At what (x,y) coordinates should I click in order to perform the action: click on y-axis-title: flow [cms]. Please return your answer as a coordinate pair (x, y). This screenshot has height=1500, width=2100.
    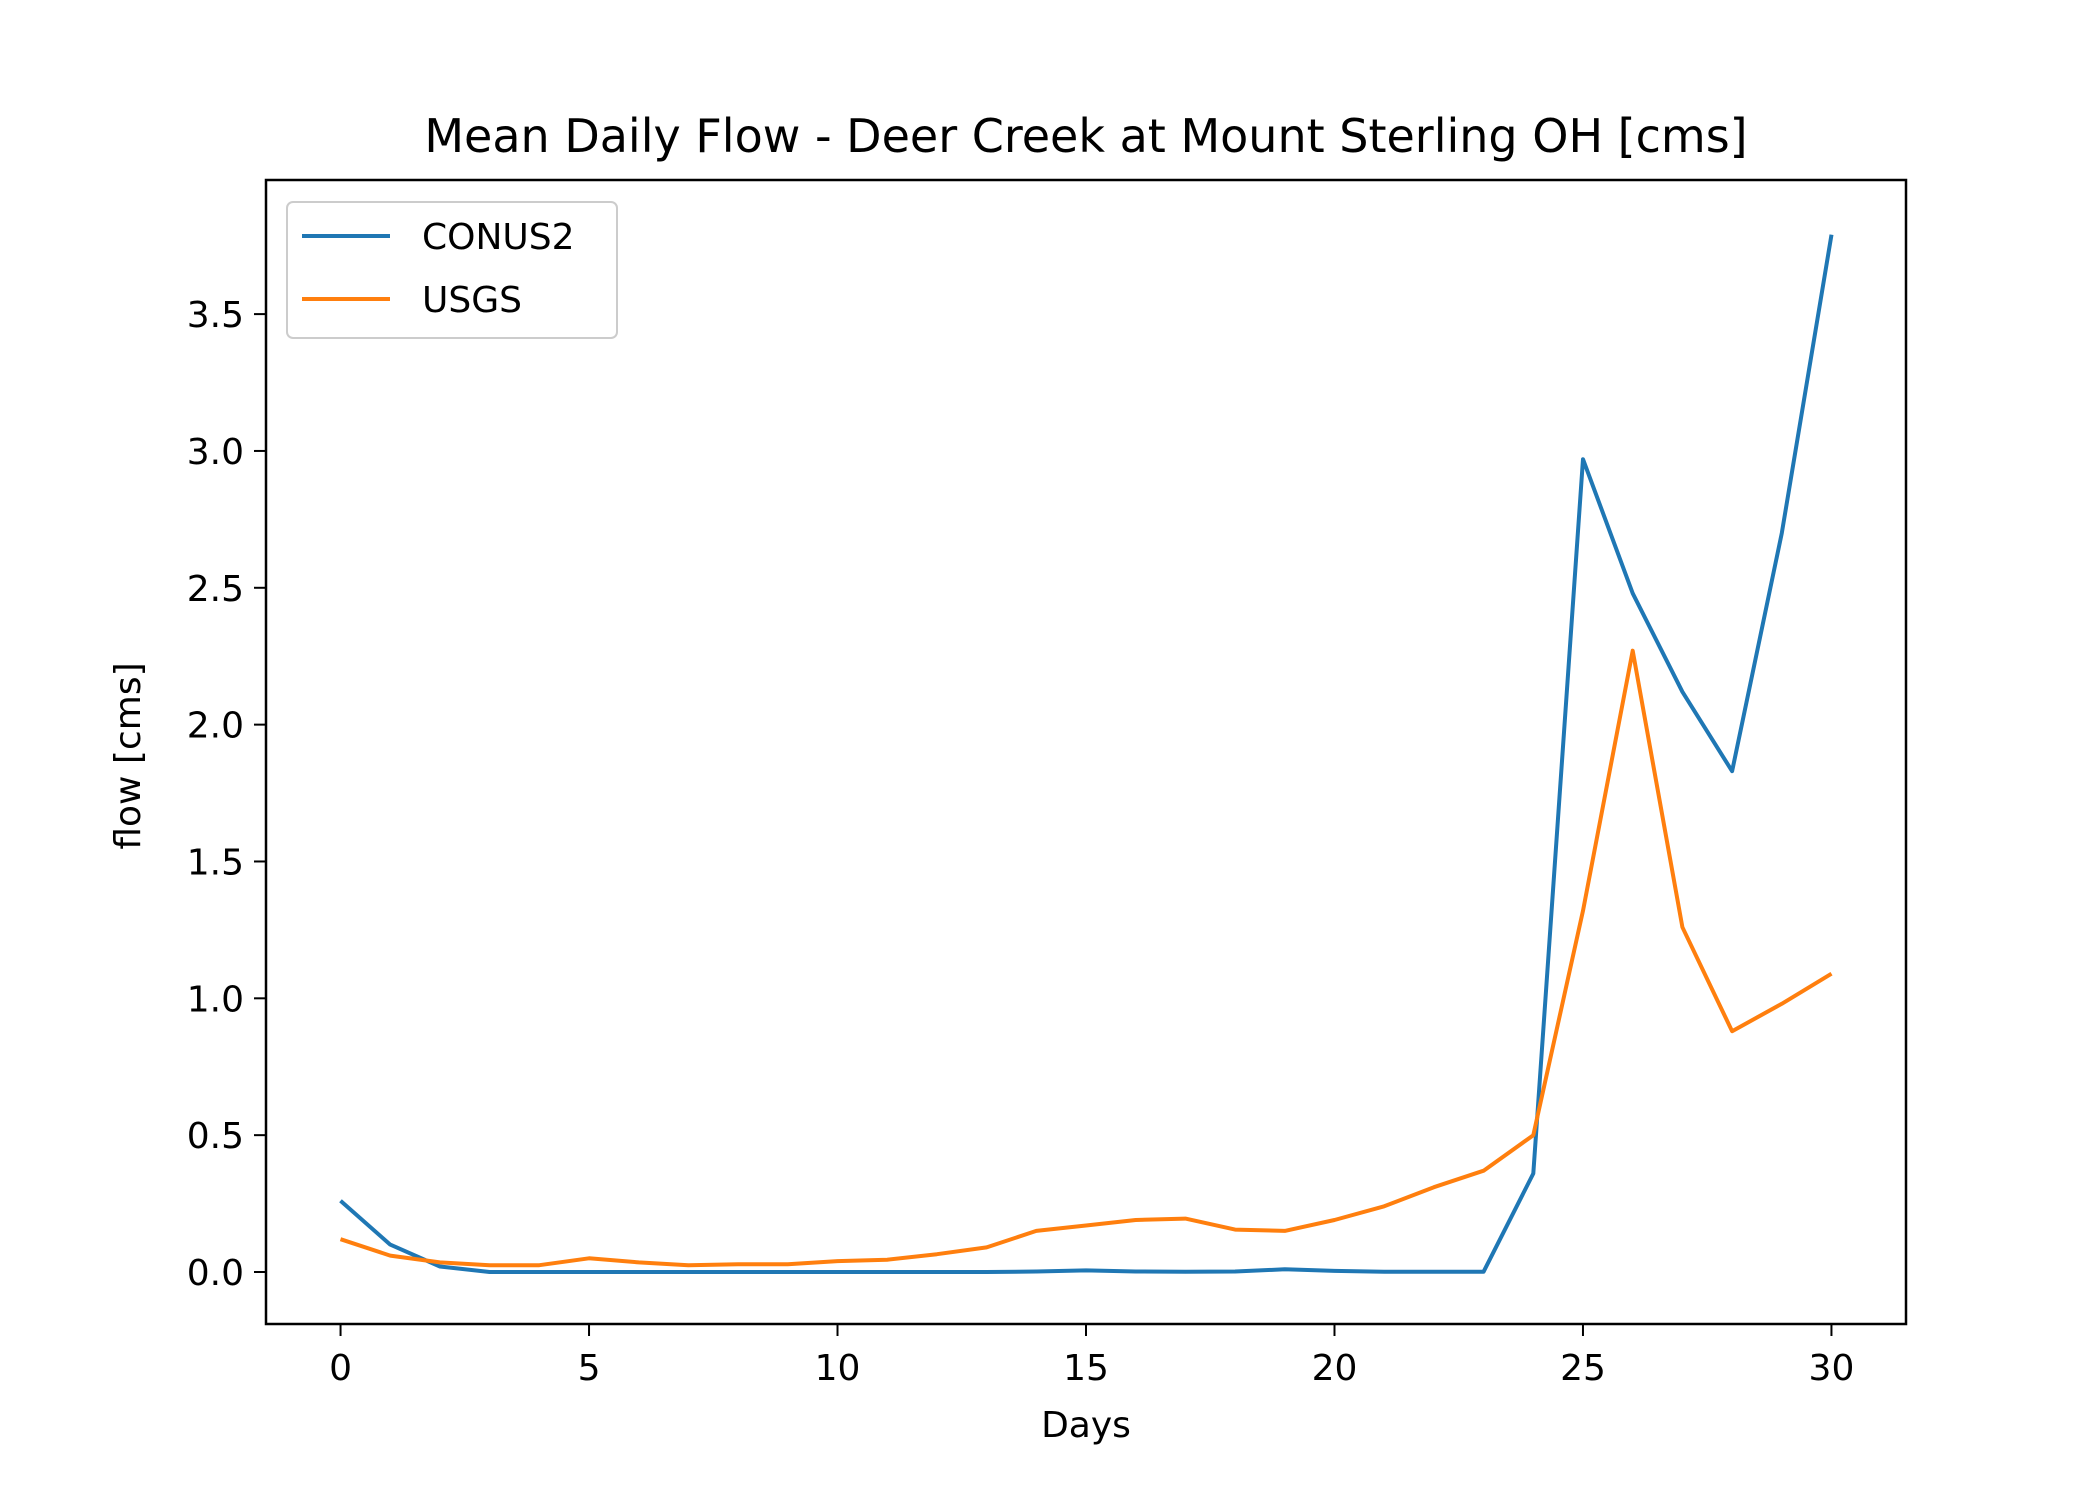
    Looking at the image, I should click on (128, 755).